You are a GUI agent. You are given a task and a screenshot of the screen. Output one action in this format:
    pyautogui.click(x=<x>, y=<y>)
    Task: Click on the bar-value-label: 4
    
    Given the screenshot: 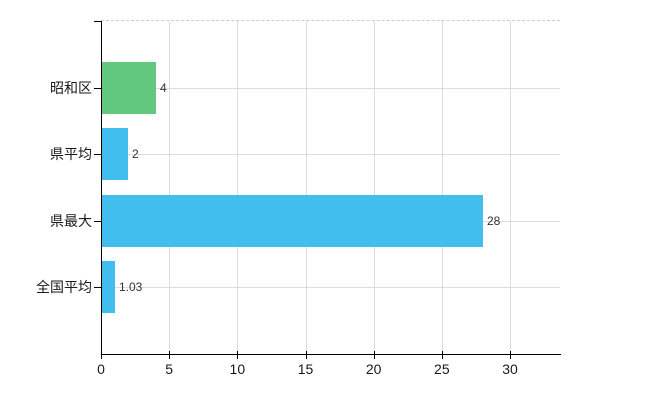 What is the action you would take?
    pyautogui.click(x=163, y=88)
    